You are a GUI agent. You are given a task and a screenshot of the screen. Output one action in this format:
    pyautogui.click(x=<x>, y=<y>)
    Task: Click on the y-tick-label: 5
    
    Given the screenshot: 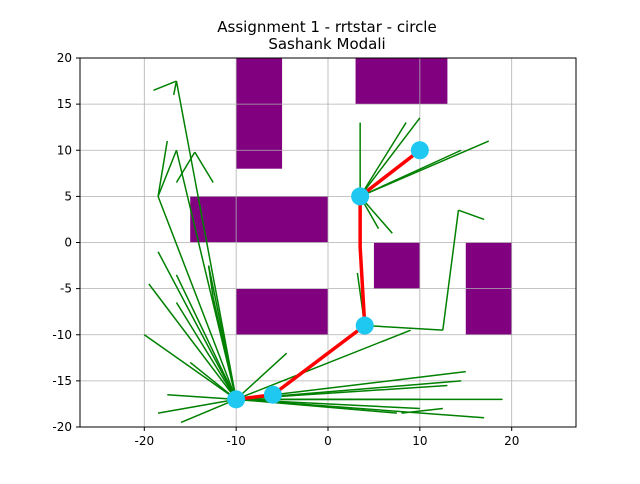 What is the action you would take?
    pyautogui.click(x=68, y=196)
    